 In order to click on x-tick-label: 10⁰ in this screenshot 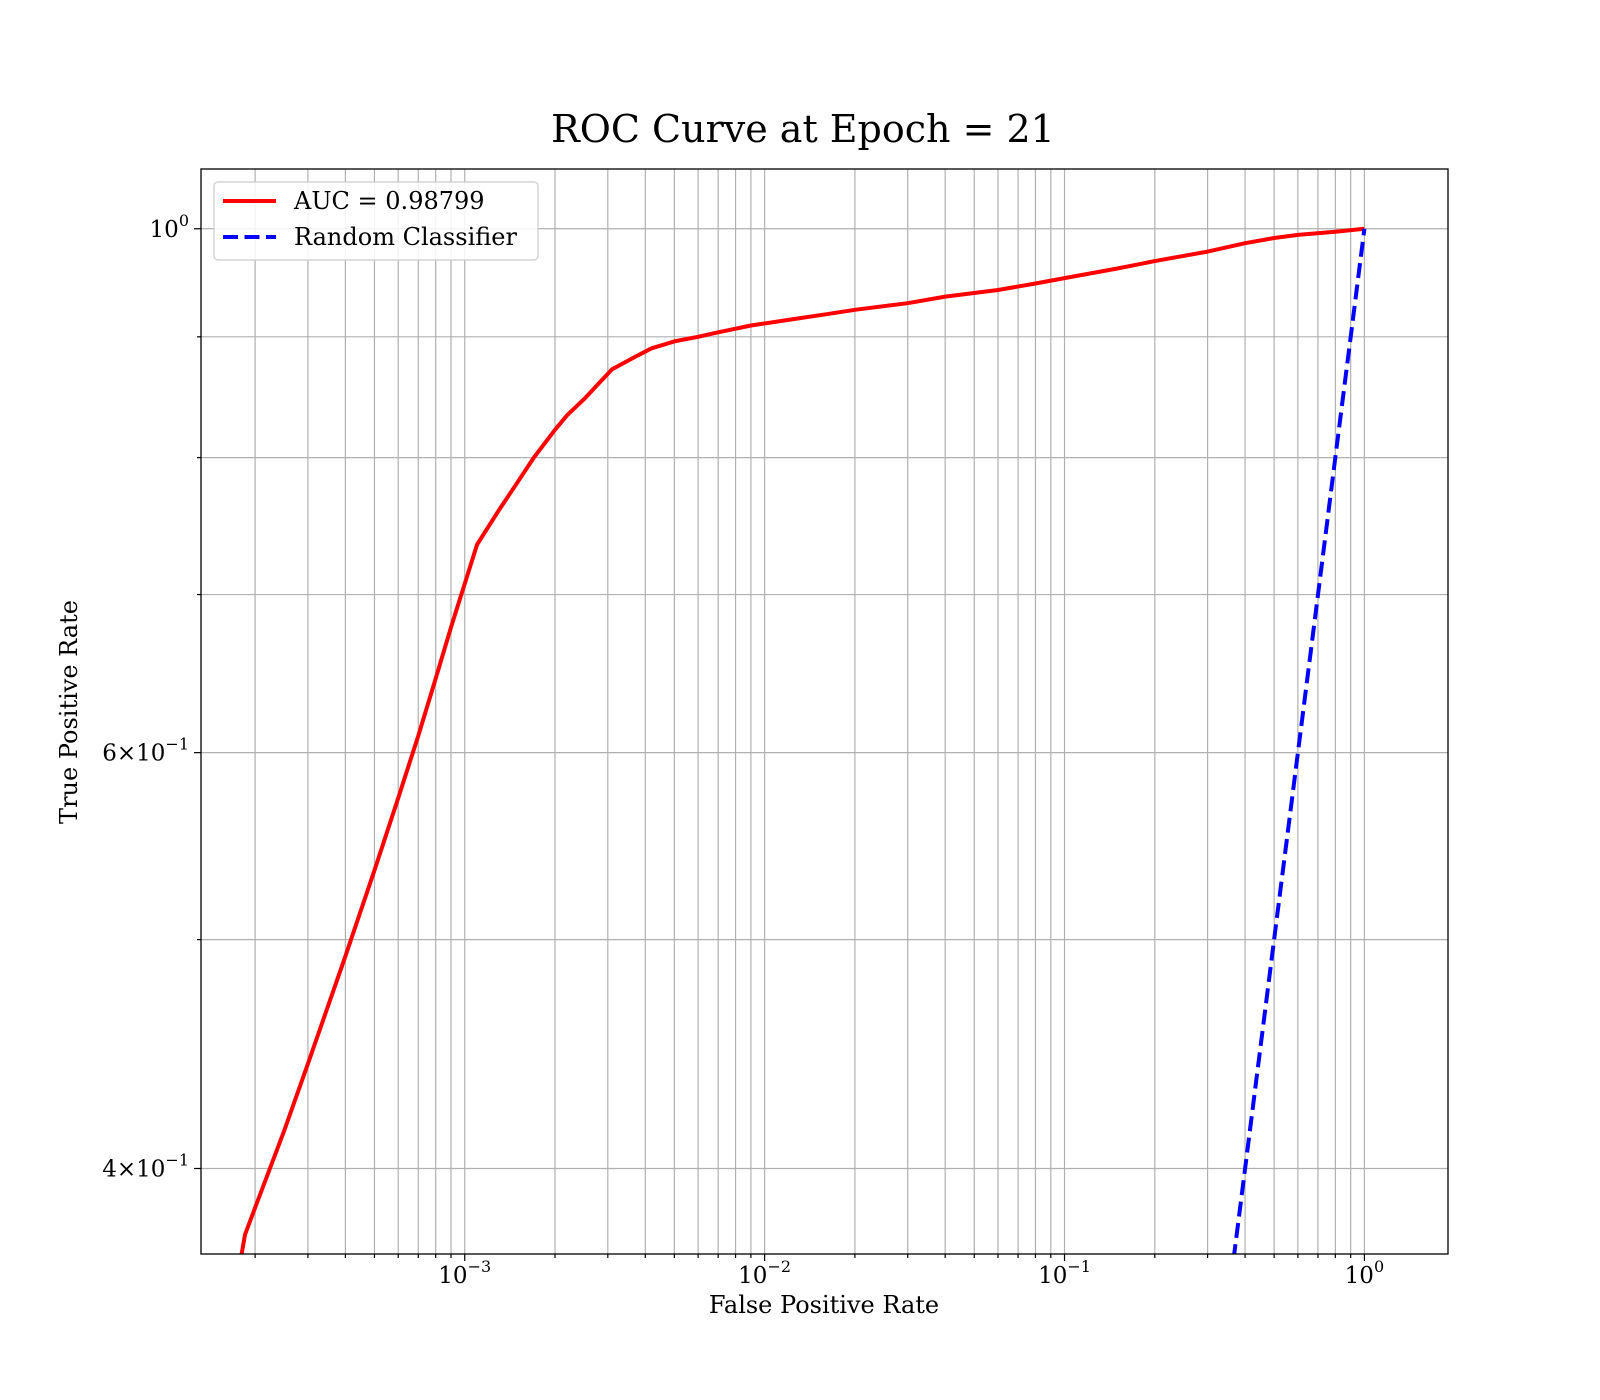, I will do `click(1364, 1273)`.